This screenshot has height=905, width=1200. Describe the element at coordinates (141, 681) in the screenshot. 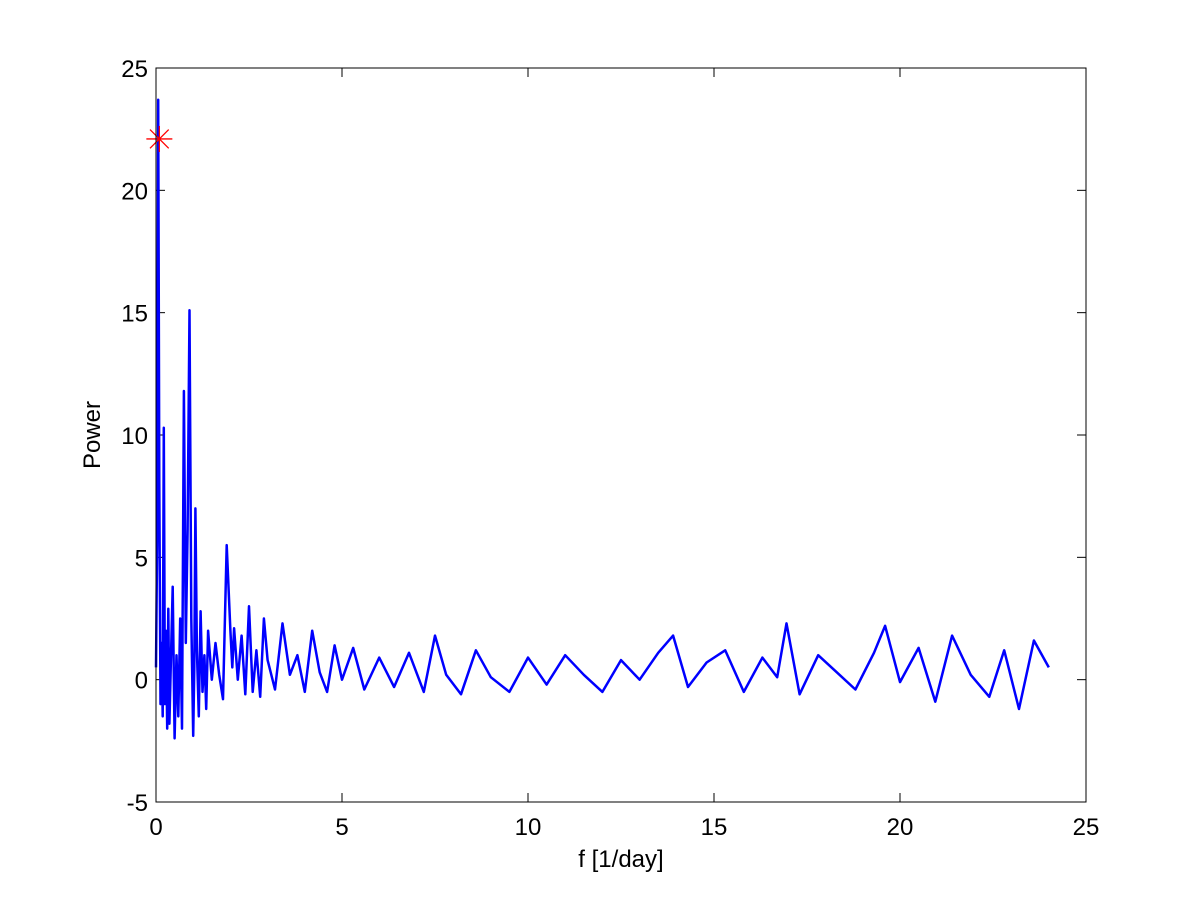

I see `y-tick-label: 0` at that location.